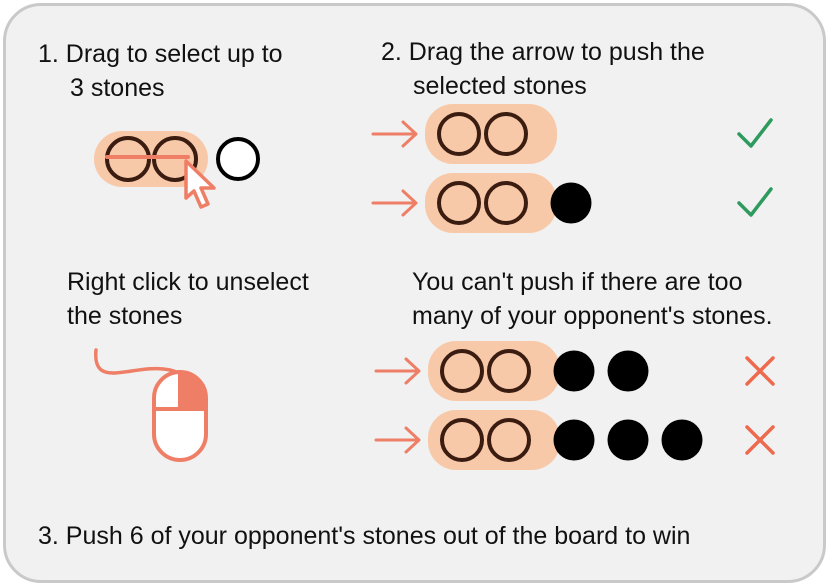  I want to click on step2-text-line1: 2. Drag the arrow to push the, so click(543, 52).